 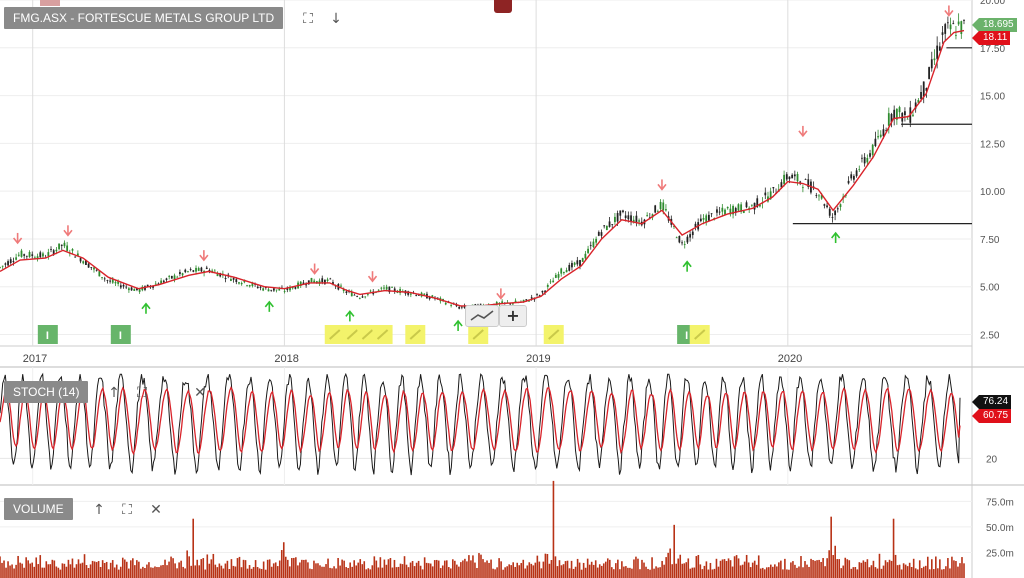 I want to click on arrow-down-icon: ↓, so click(x=336, y=19).